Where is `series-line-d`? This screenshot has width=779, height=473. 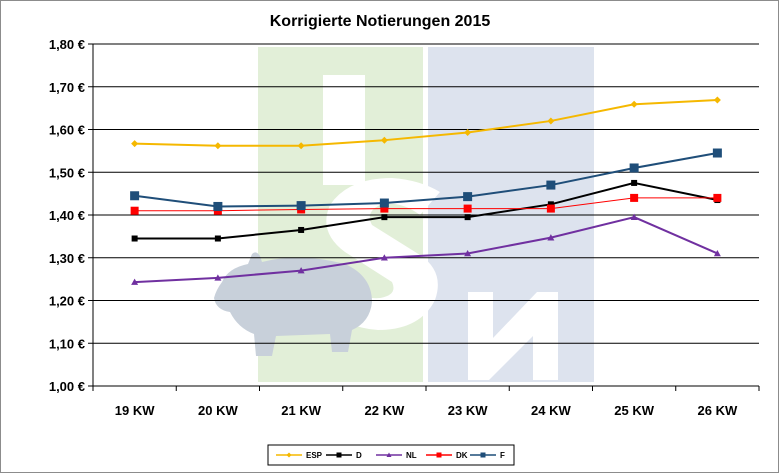 series-line-d is located at coordinates (426, 210).